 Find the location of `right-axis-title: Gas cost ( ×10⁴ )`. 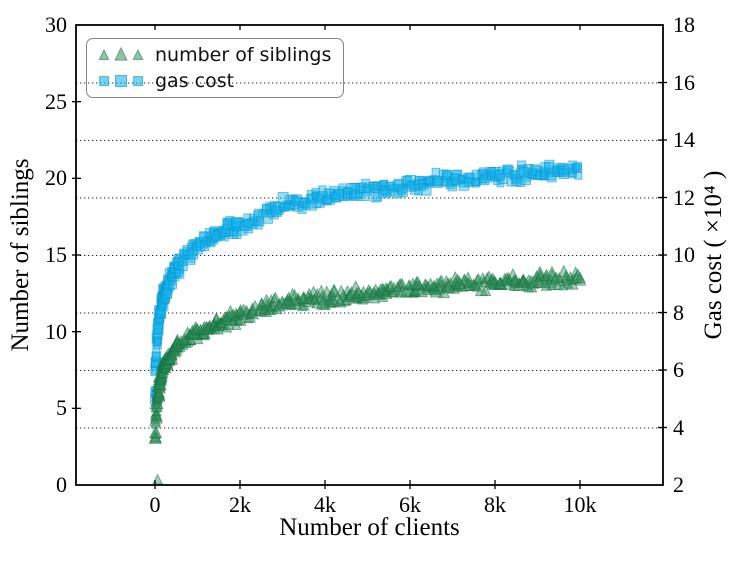

right-axis-title: Gas cost ( ×10⁴ ) is located at coordinates (713, 255).